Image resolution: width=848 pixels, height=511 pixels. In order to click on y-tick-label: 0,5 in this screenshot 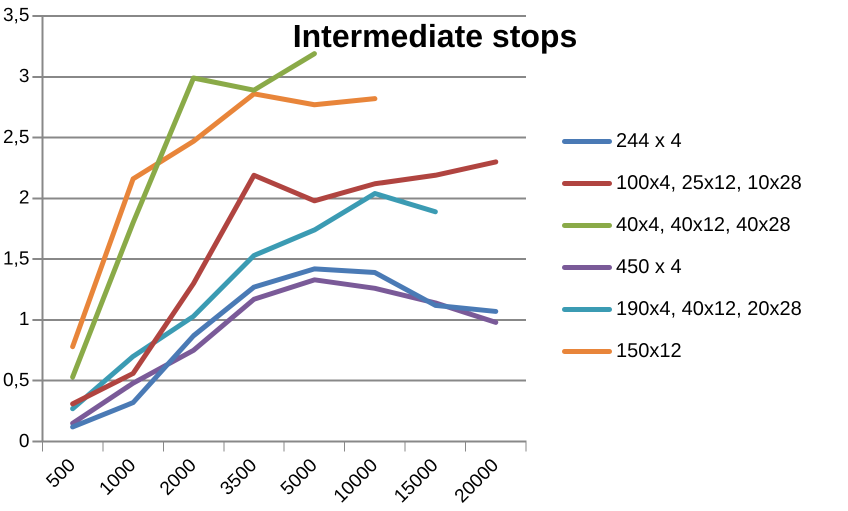, I will do `click(16, 380)`.